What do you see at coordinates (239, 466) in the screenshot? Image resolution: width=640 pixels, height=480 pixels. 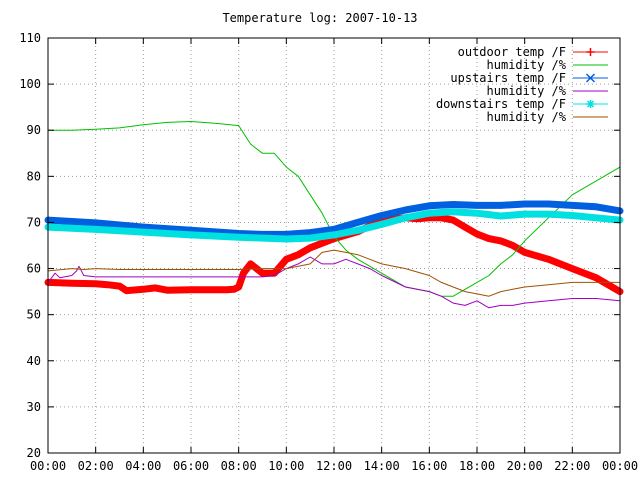 I see `x-tick-label: 08:00` at bounding box center [239, 466].